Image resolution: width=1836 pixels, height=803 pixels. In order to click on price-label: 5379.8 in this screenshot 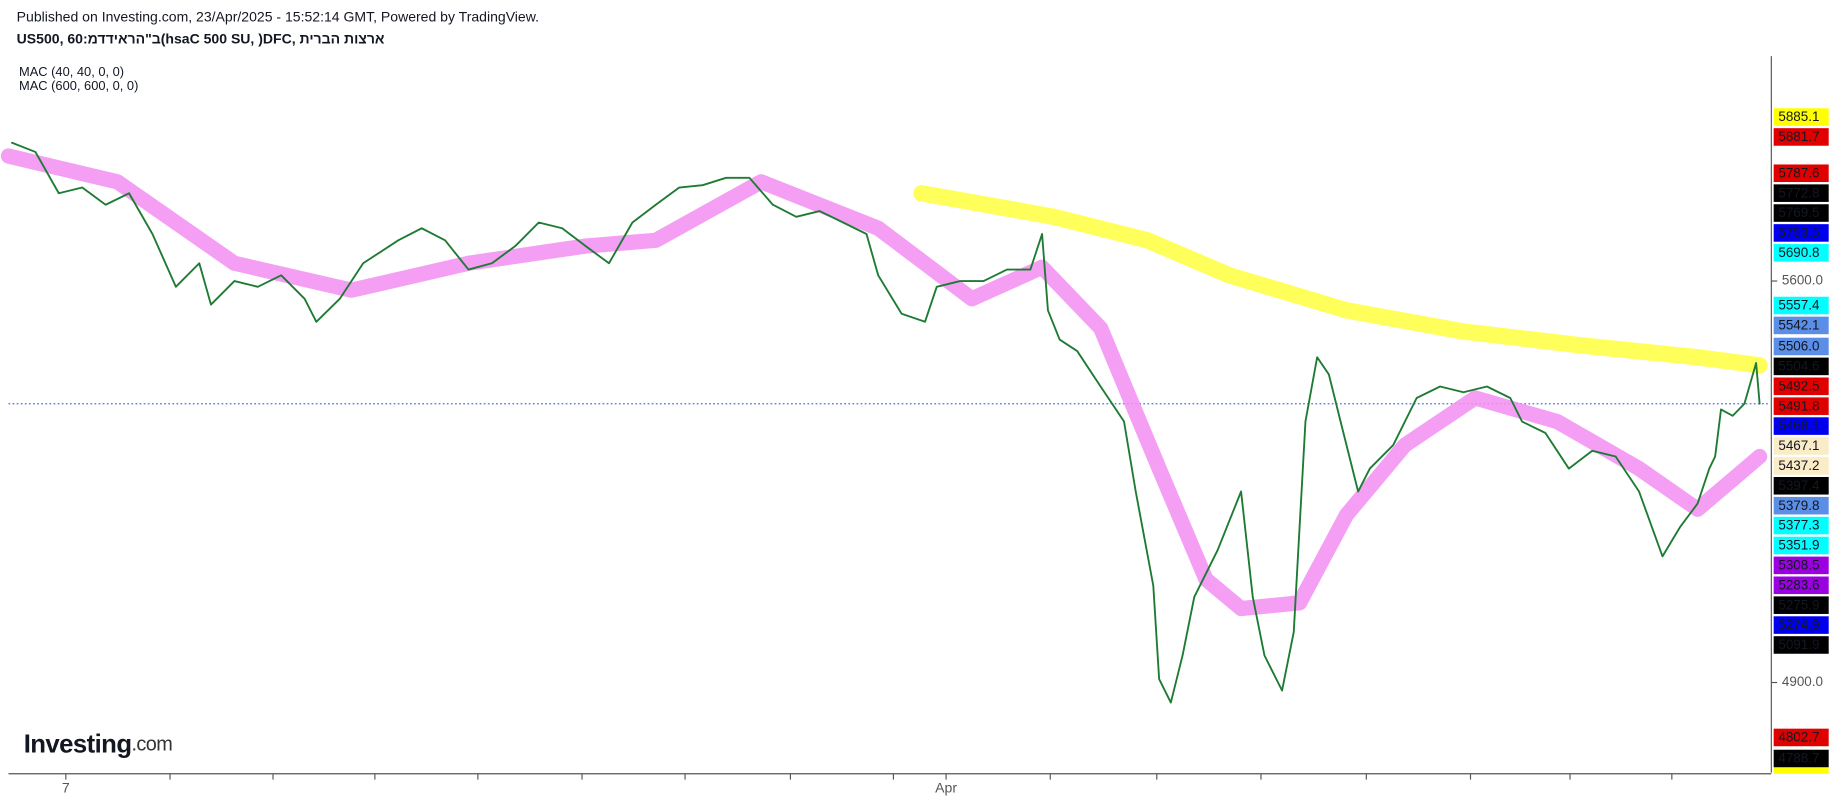, I will do `click(1798, 505)`.